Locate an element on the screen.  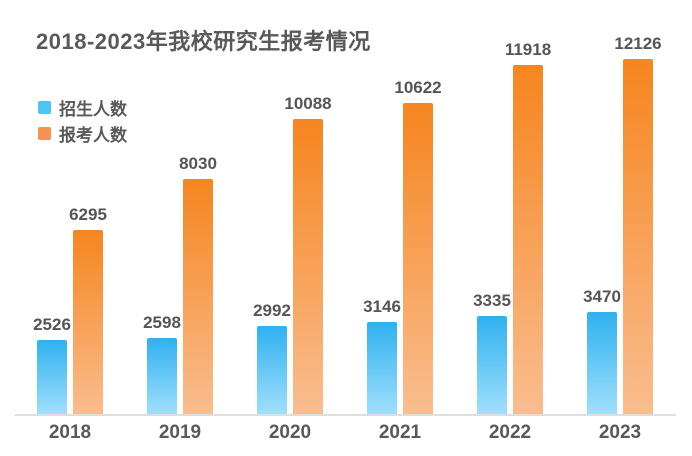
legend: 招生人数 报考人数 is located at coordinates (82, 120).